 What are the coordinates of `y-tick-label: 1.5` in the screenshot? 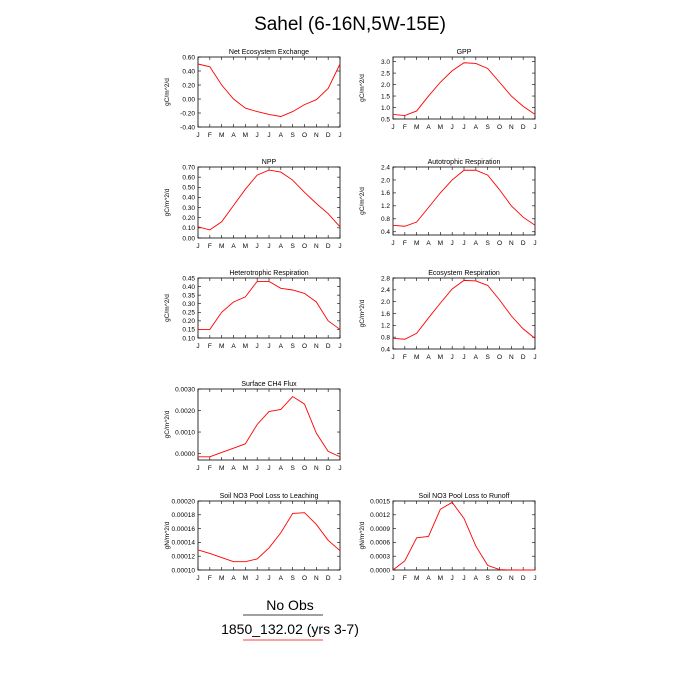 It's located at (385, 96).